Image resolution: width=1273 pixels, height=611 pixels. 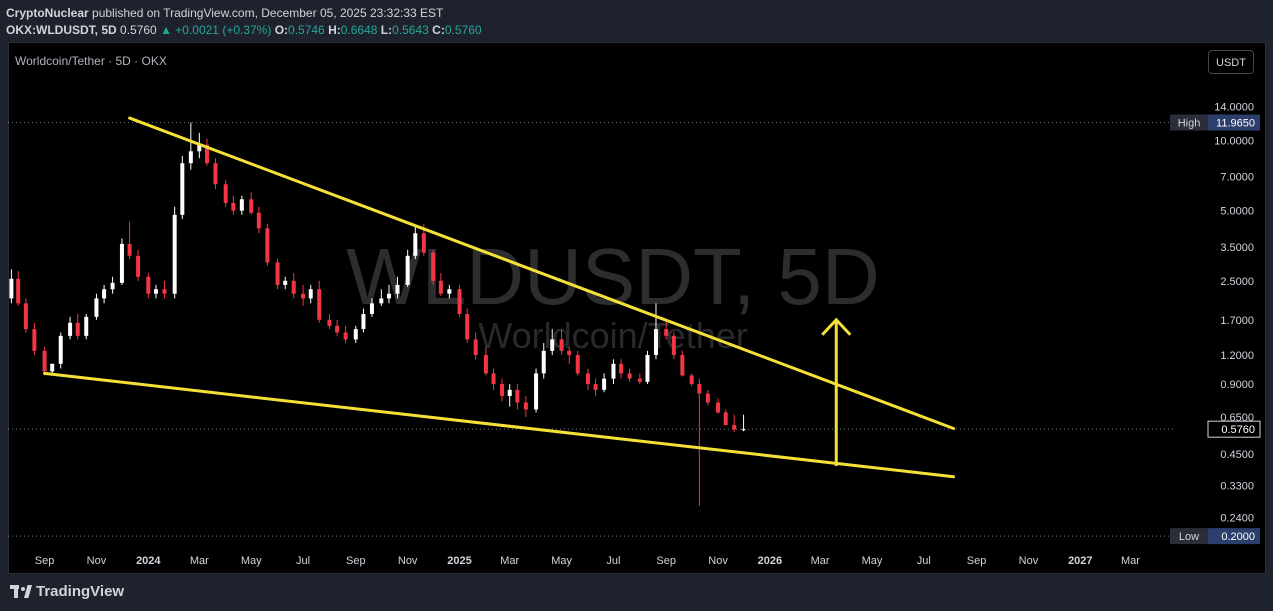 I want to click on price-tick-label: 5.0000, so click(x=1237, y=212).